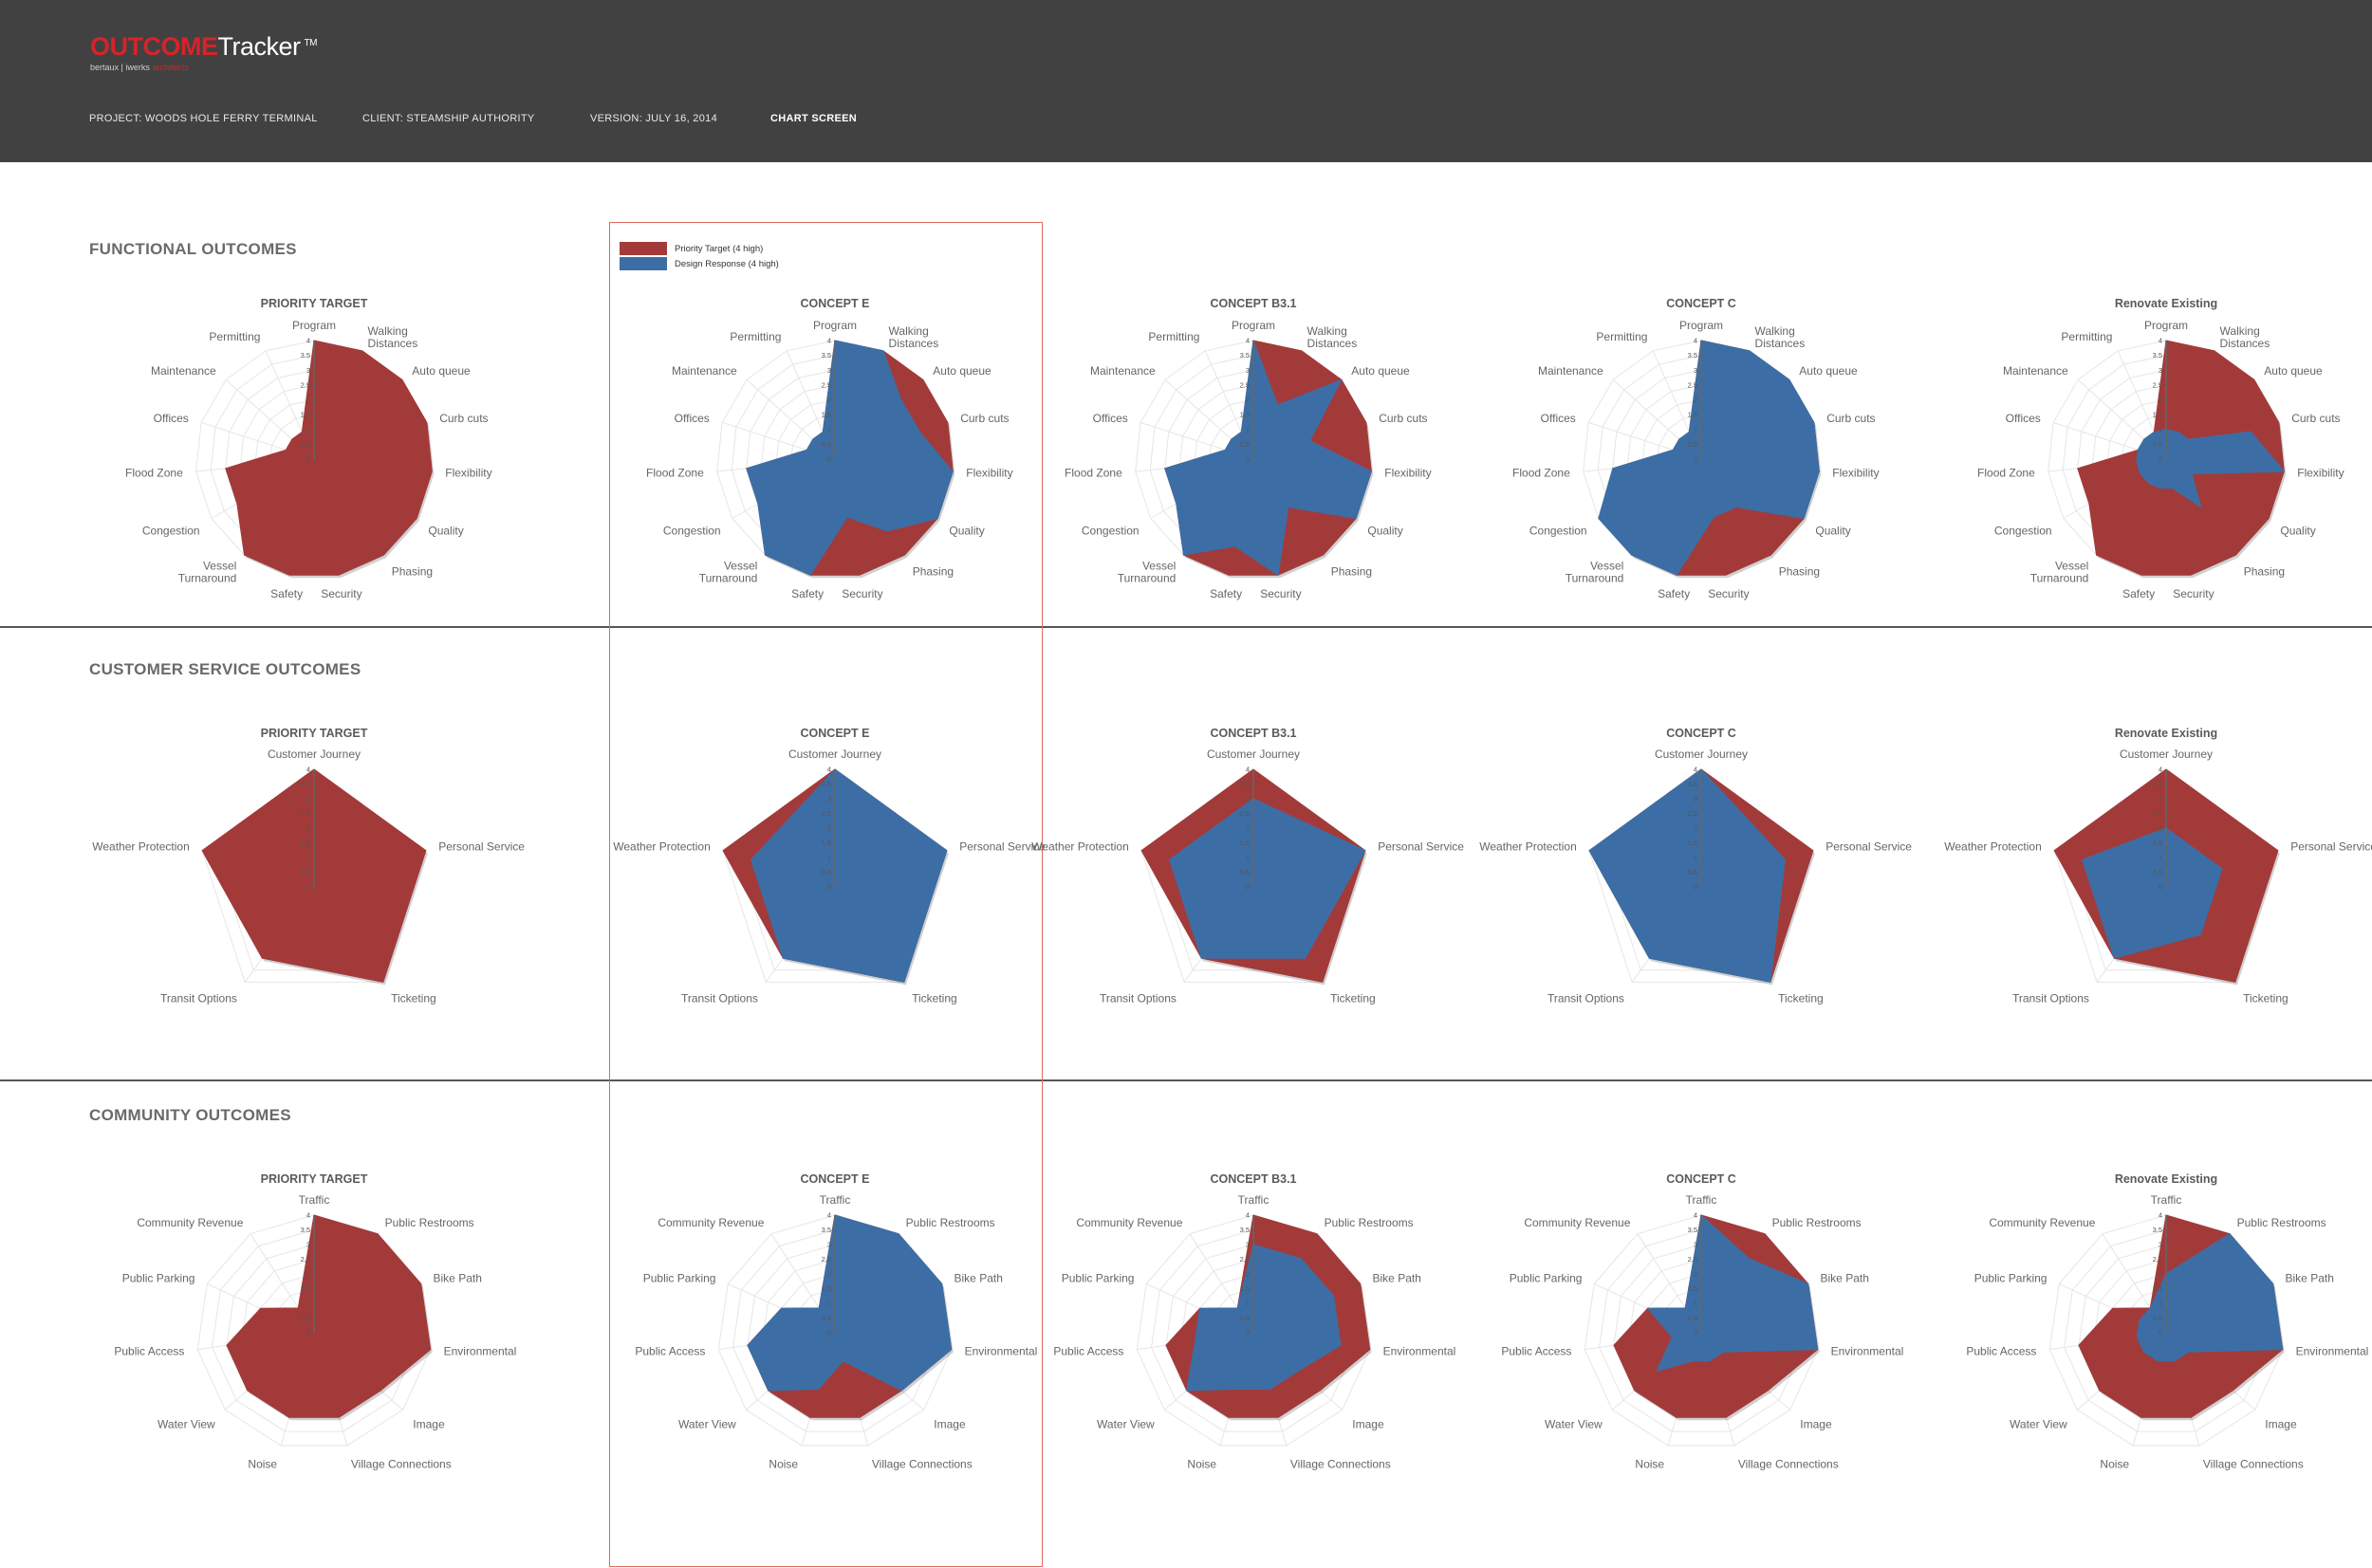 This screenshot has height=1568, width=2372. I want to click on chart-screen-link: CHART SCREEN, so click(813, 119).